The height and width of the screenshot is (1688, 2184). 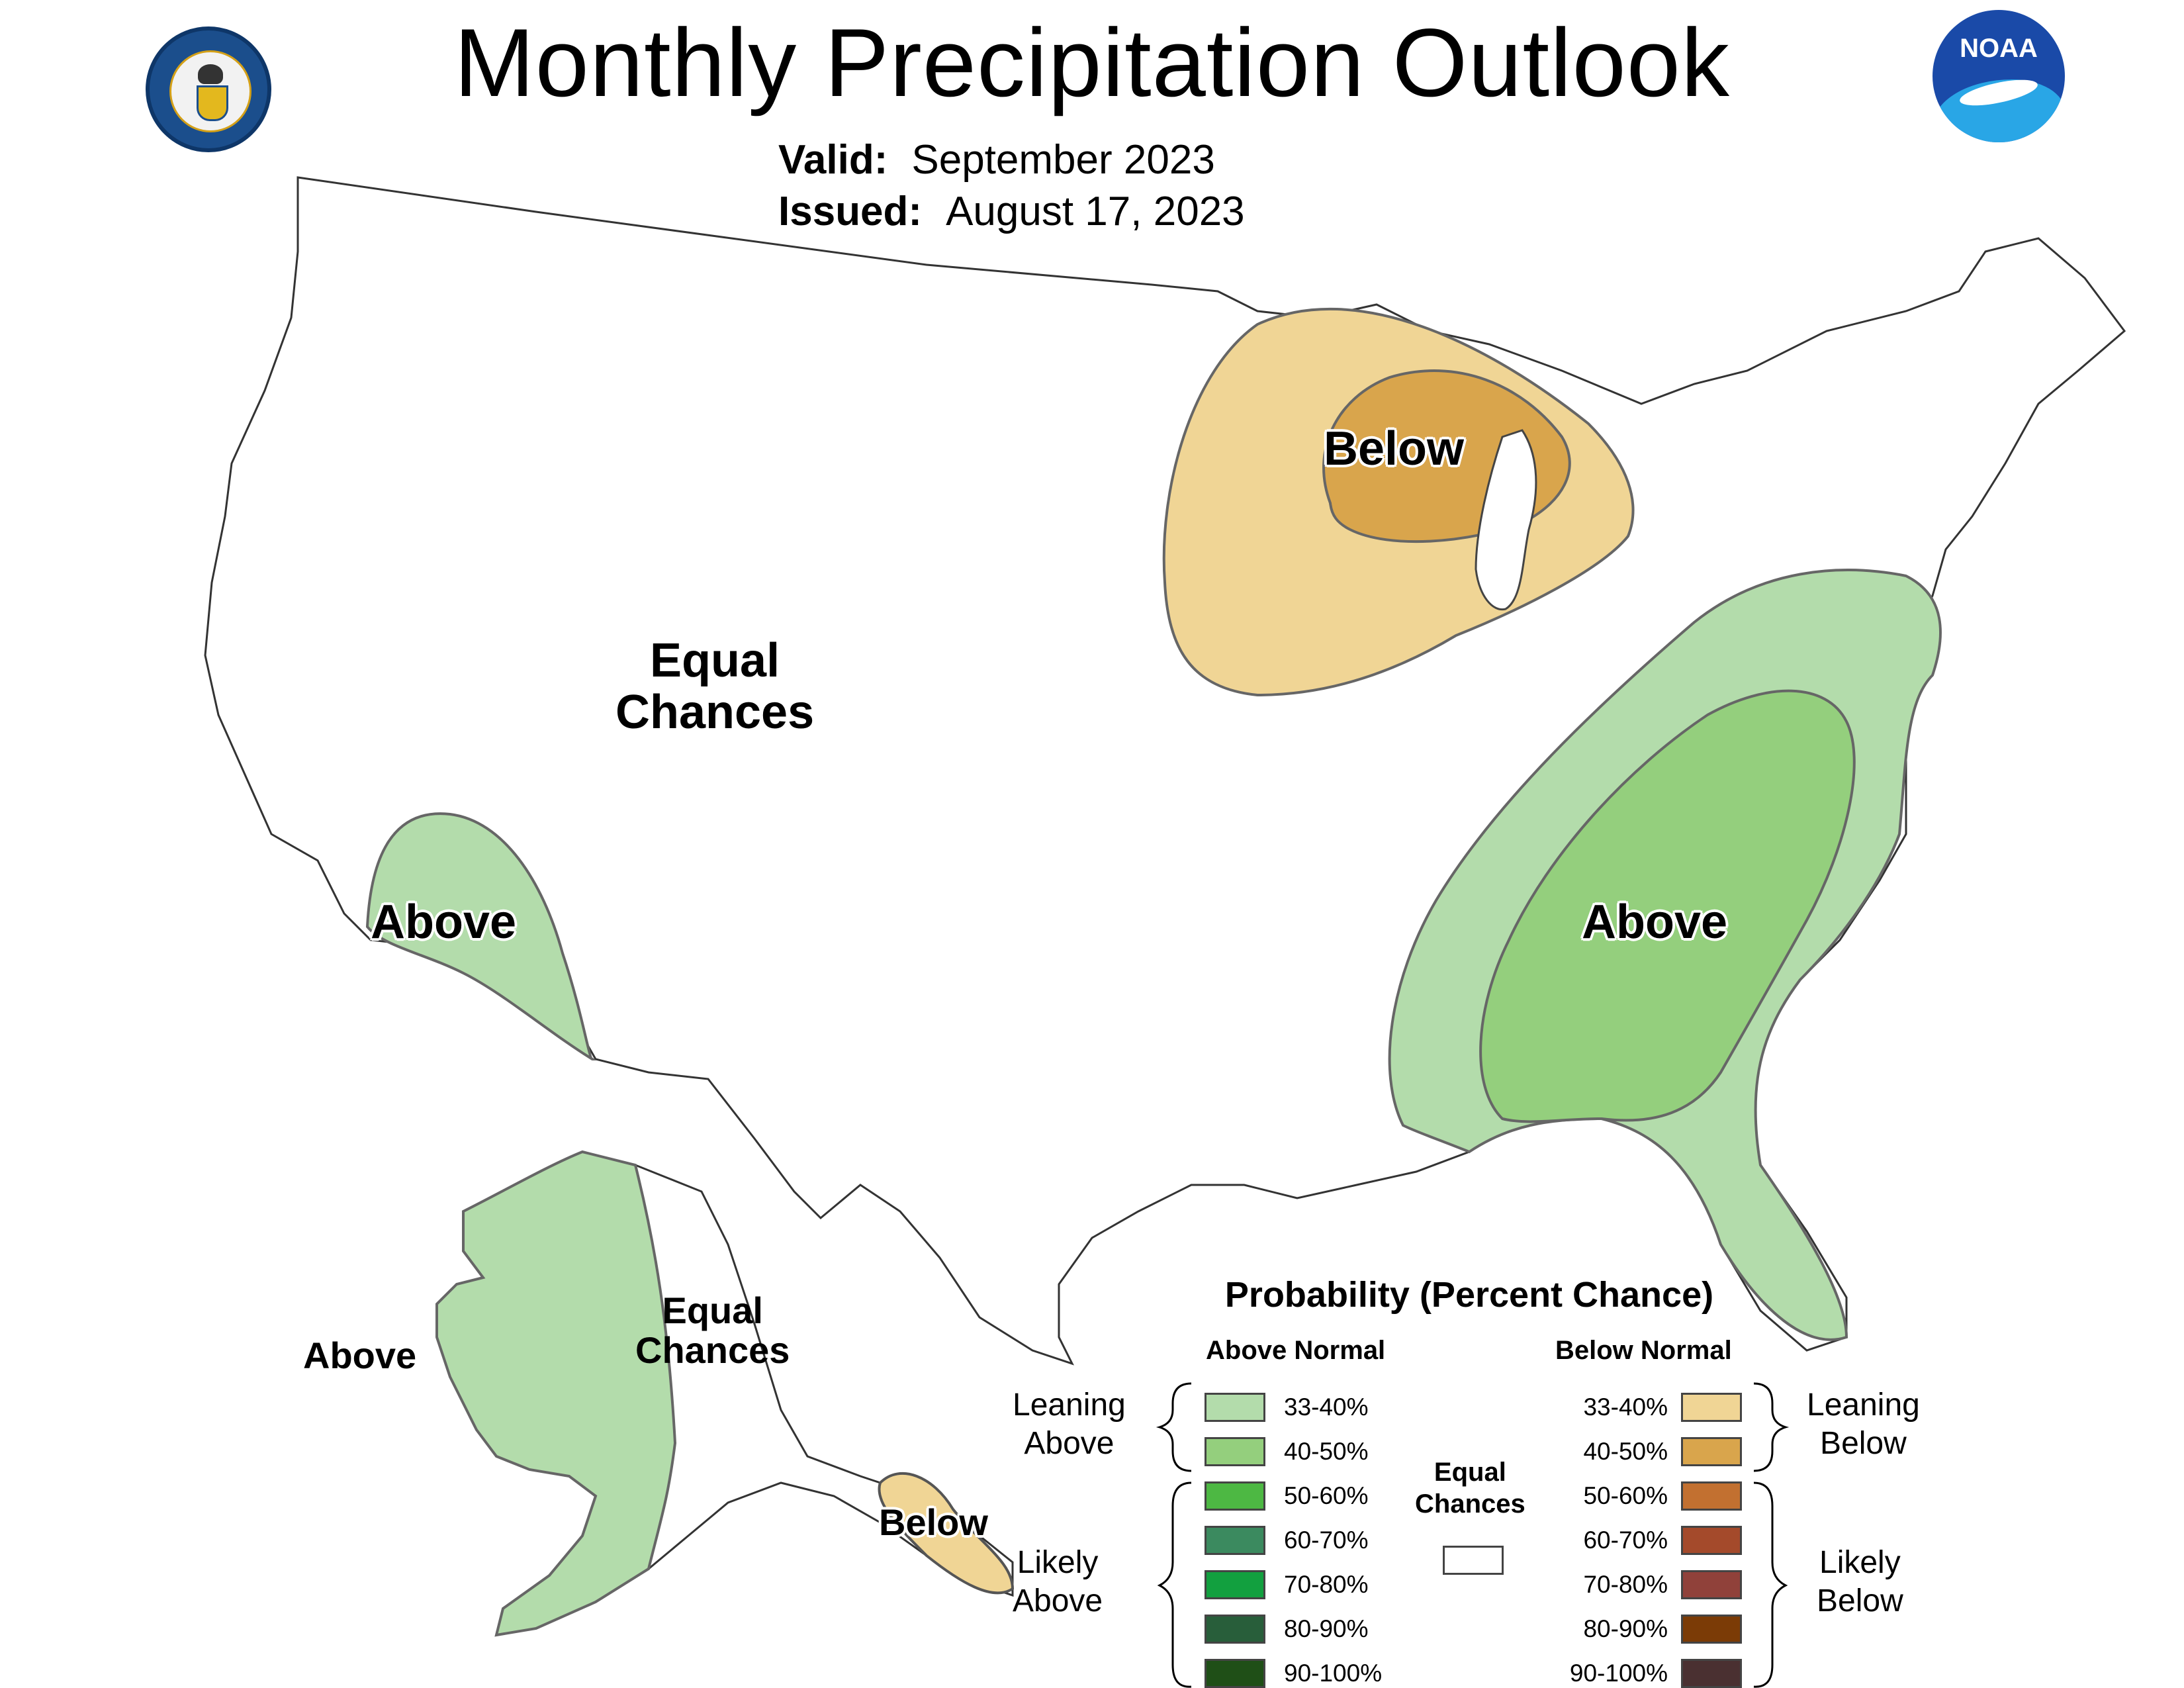 I want to click on legend-likely-below: Likely Below, so click(x=1860, y=1581).